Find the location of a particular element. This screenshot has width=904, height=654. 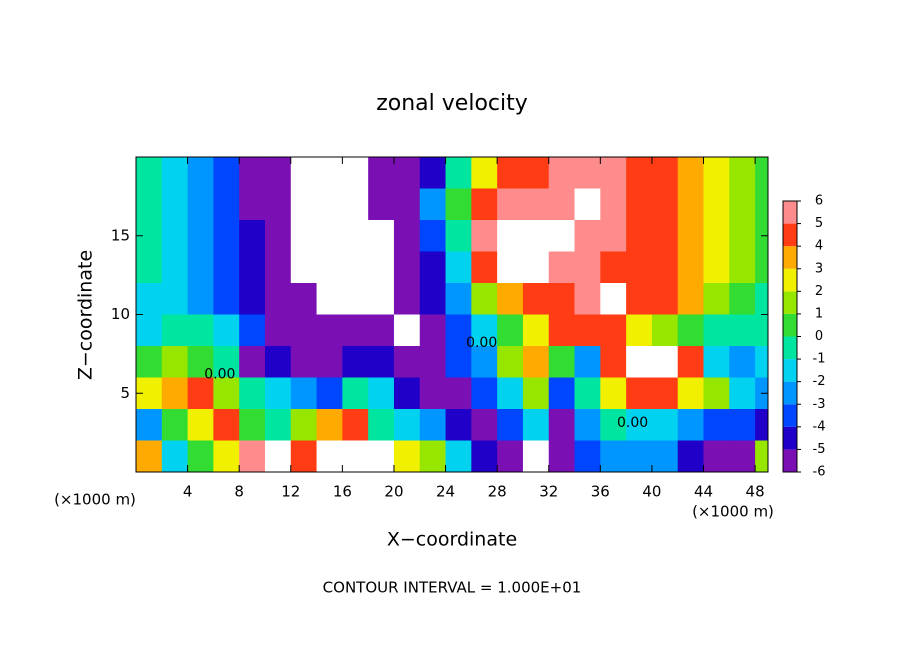

colorbar-tick-label: 1 is located at coordinates (819, 313).